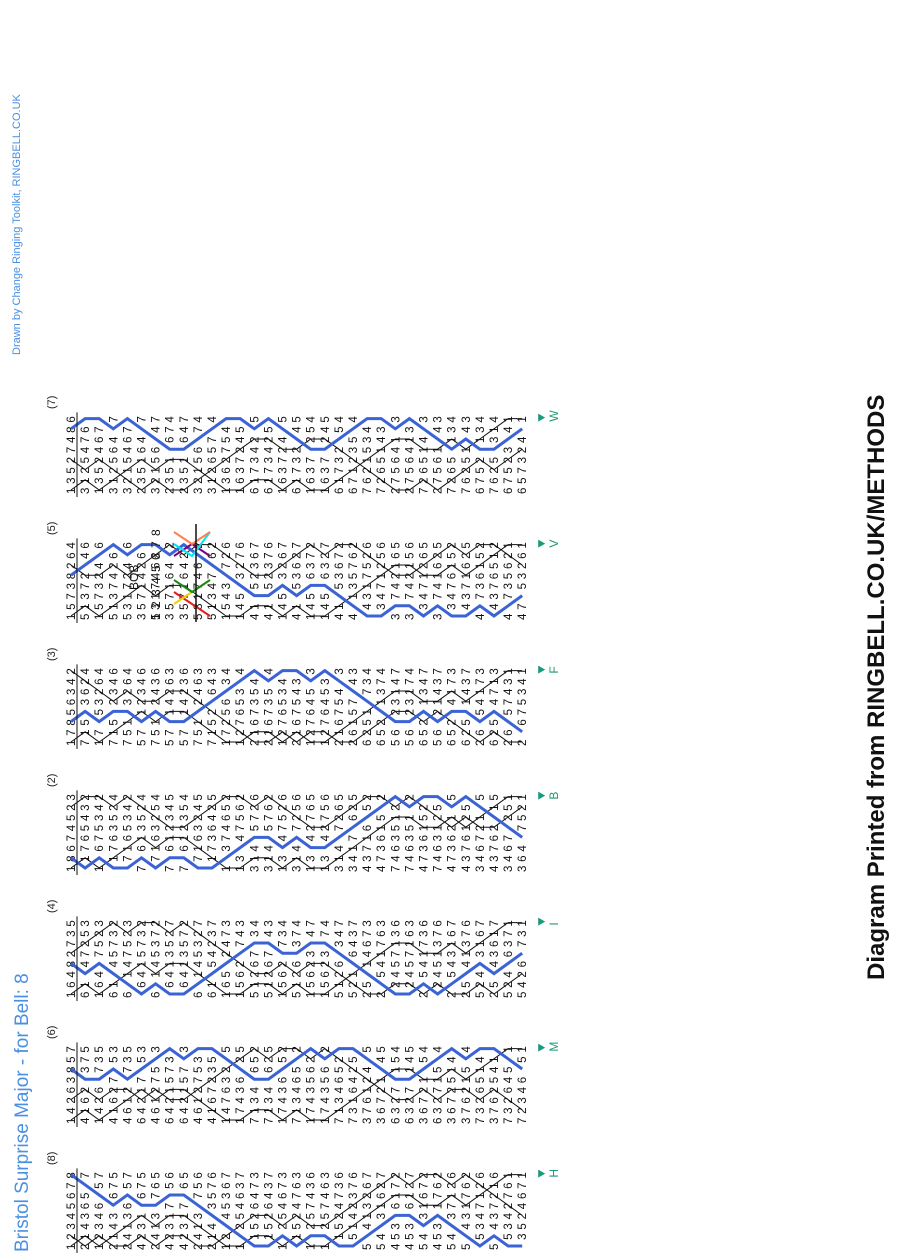 Image resolution: width=900 pixels, height=1260 pixels. What do you see at coordinates (297, 968) in the screenshot?
I see `working-bell-line` at bounding box center [297, 968].